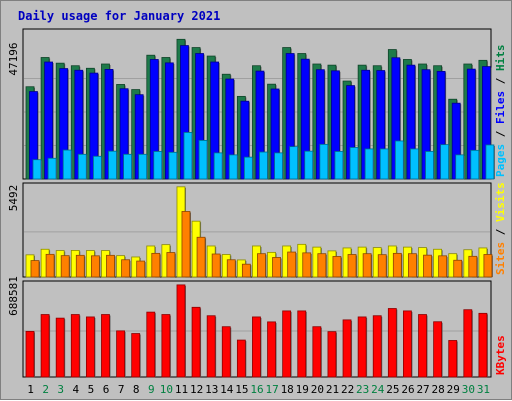  Describe the element at coordinates (500, 160) in the screenshot. I see `legend-pages: Pages` at that location.